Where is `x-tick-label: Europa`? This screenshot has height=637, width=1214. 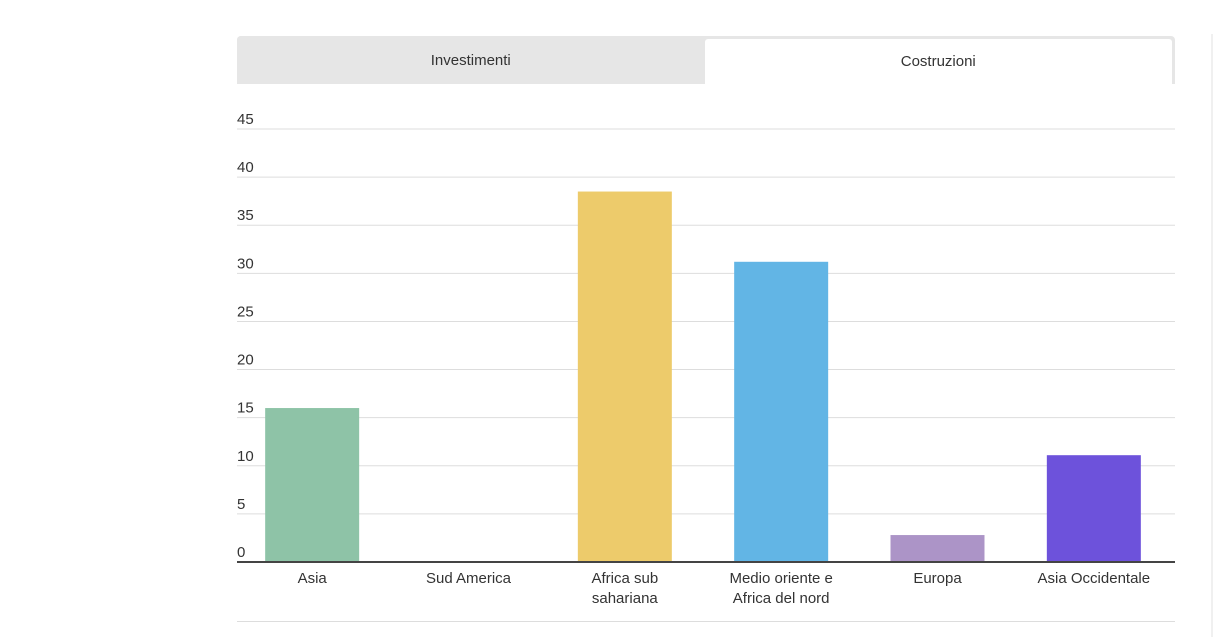 x-tick-label: Europa is located at coordinates (937, 578).